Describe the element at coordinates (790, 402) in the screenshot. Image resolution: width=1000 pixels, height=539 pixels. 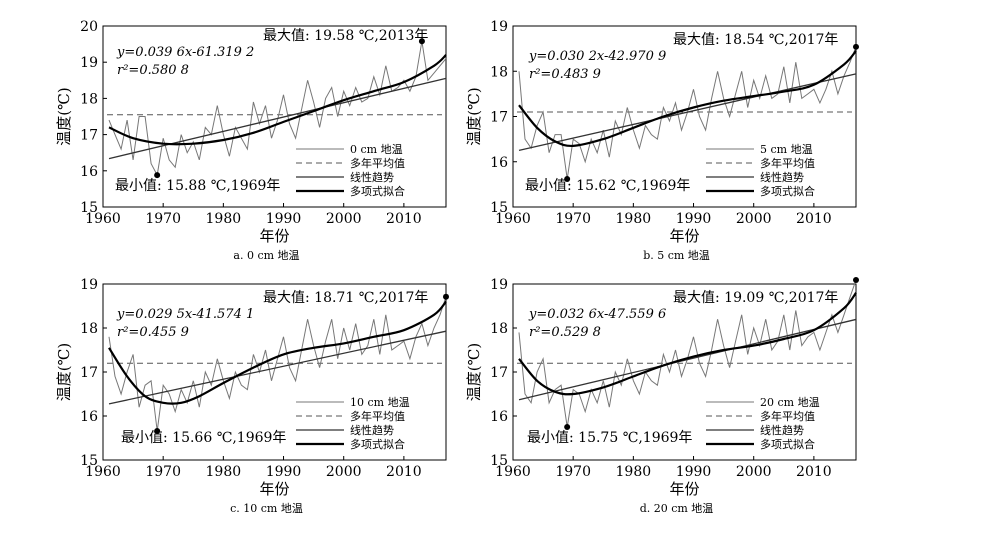
I see `legend-label: 20 cm 地温` at that location.